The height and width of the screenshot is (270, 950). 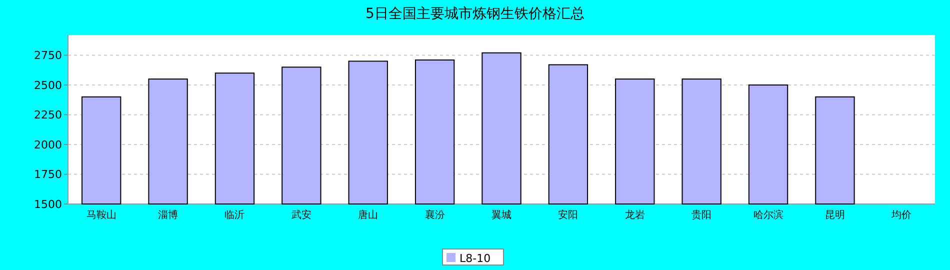 I want to click on x-tick-label: 翼城, so click(x=502, y=215).